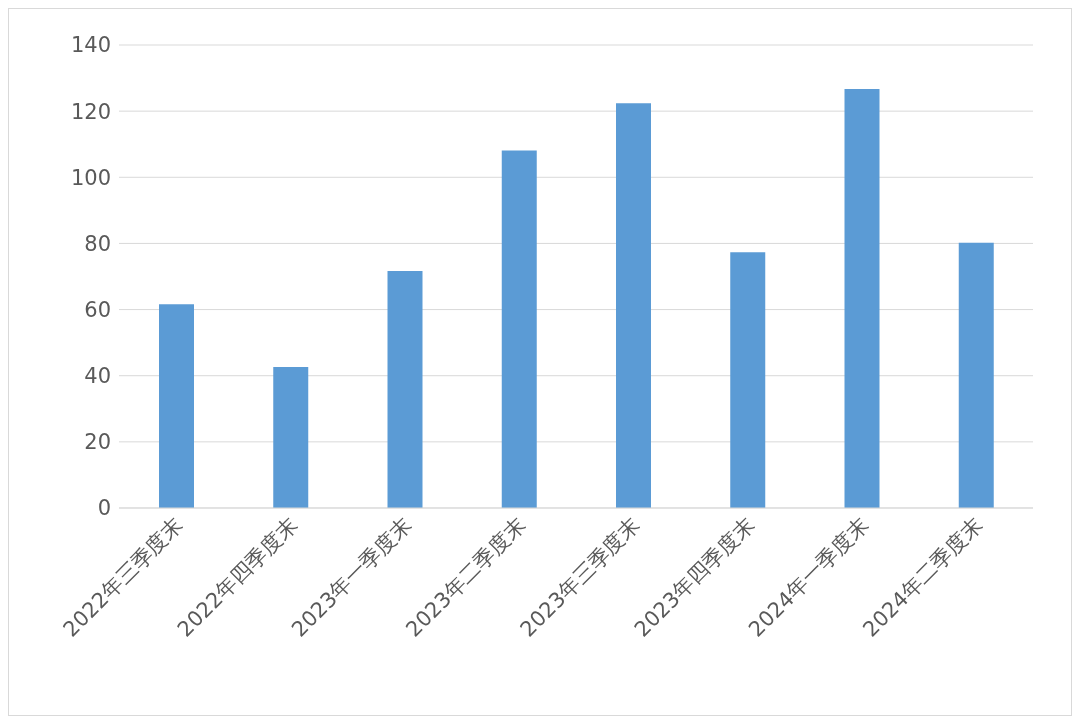 The image size is (1080, 725). Describe the element at coordinates (90, 111) in the screenshot. I see `y-tick-label: 120` at that location.